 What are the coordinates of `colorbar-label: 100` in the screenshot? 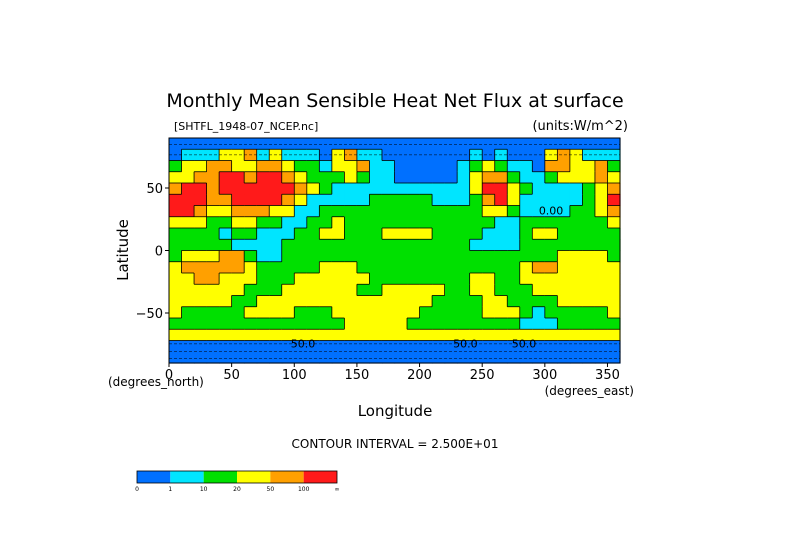 It's located at (304, 489).